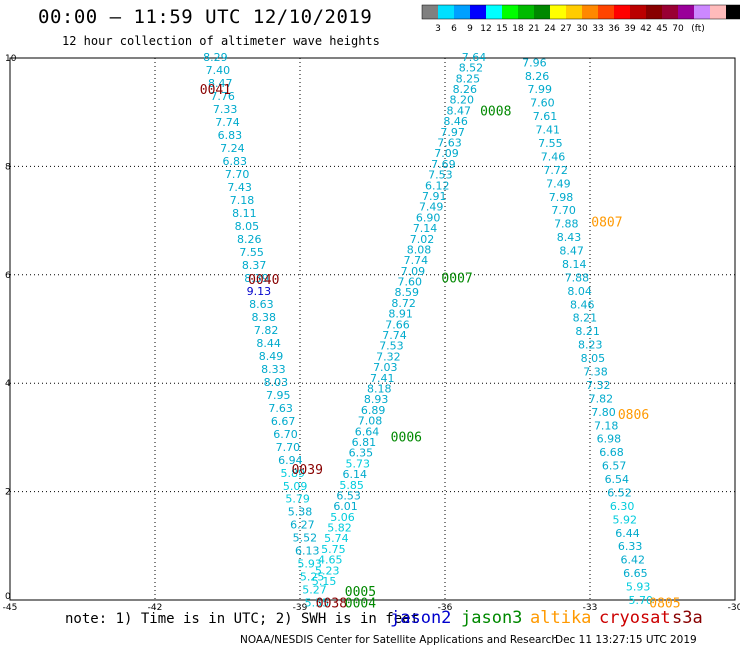 The image size is (740, 650). I want to click on legend-label: 24, so click(550, 29).